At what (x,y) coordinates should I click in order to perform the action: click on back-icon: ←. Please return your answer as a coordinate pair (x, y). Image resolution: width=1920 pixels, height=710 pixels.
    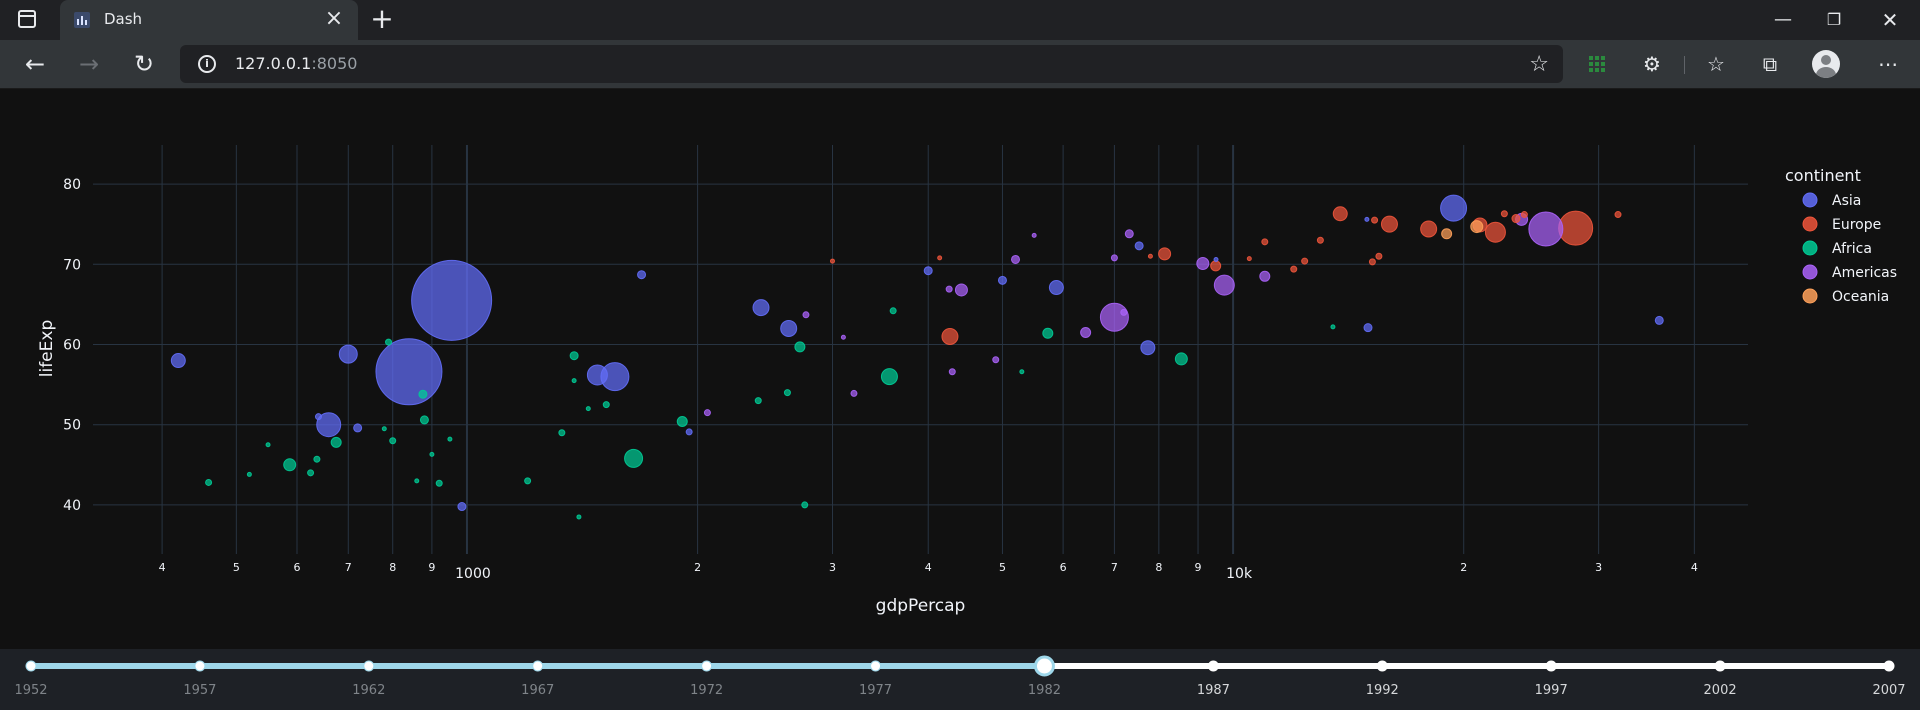
    Looking at the image, I should click on (35, 64).